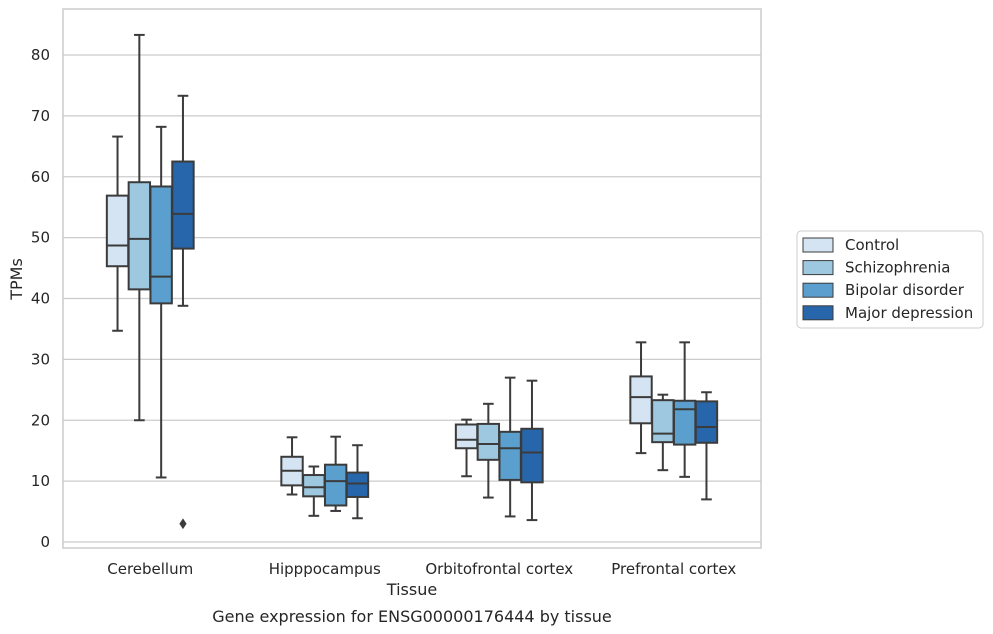 Image resolution: width=993 pixels, height=634 pixels. Describe the element at coordinates (499, 569) in the screenshot. I see `x-tick-label: Orbitofrontal cortex` at that location.